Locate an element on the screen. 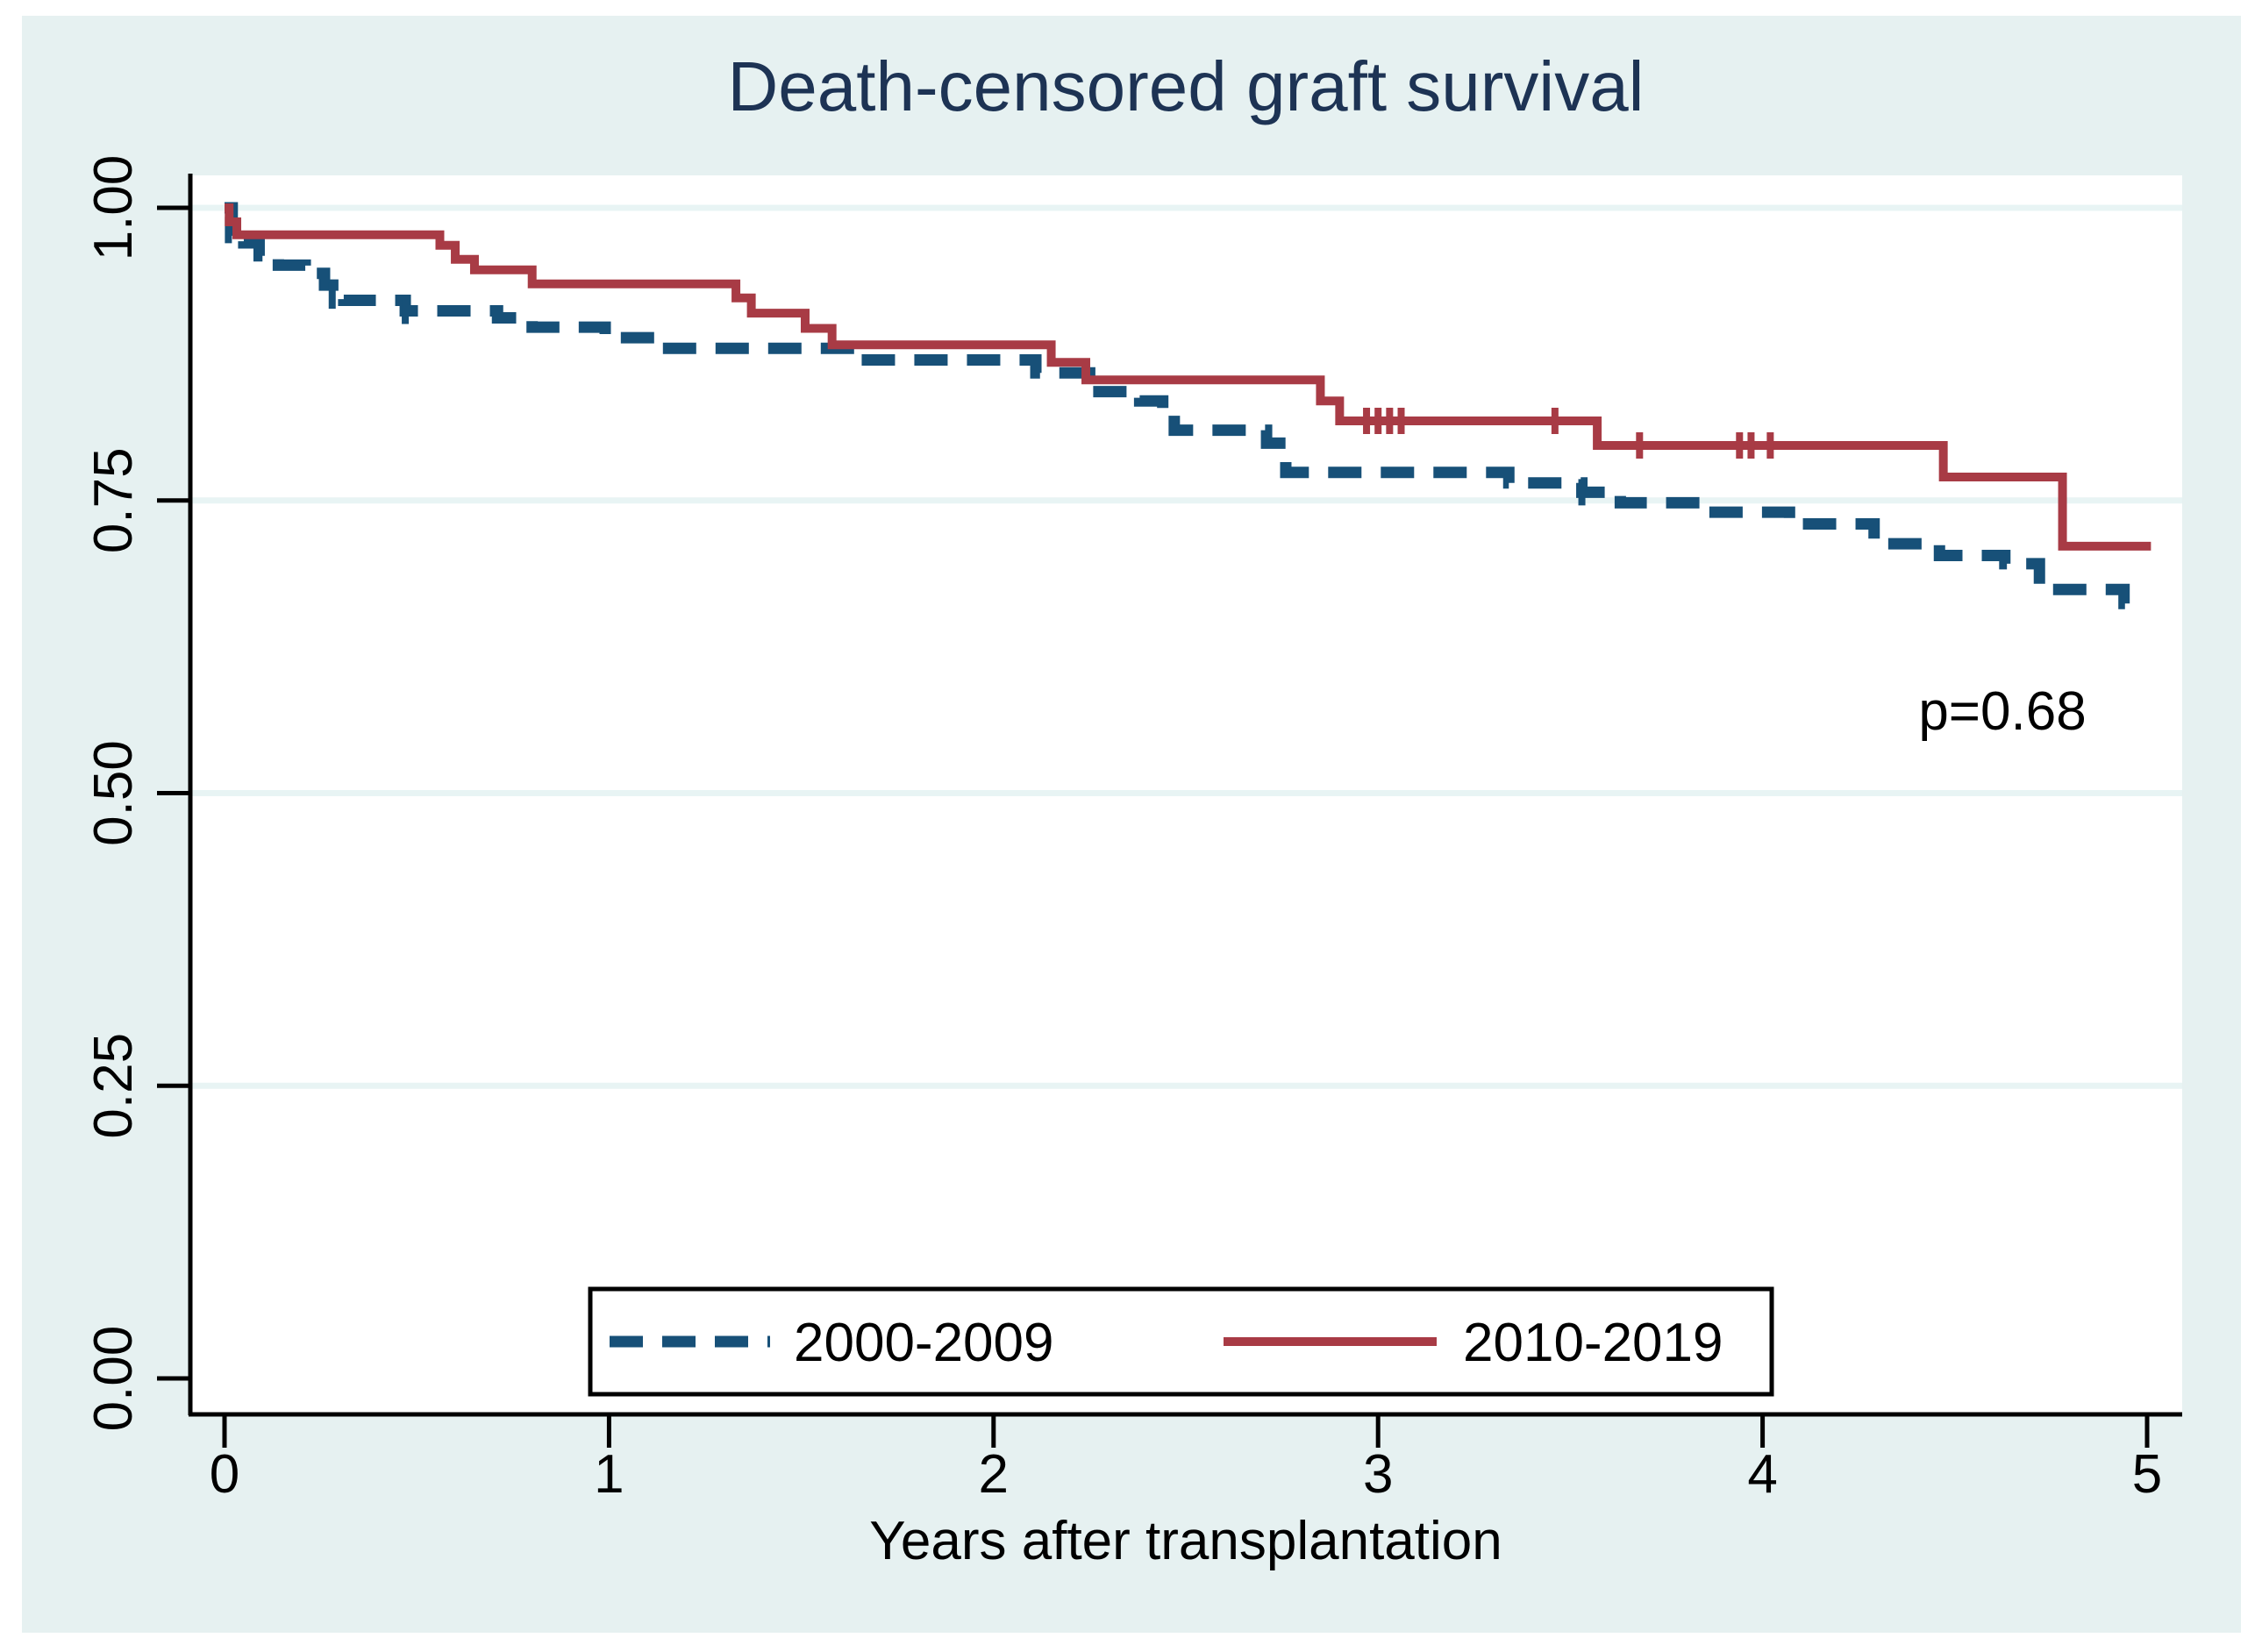 The width and height of the screenshot is (2262, 1652). y-tick-label: 0.00 is located at coordinates (114, 1379).